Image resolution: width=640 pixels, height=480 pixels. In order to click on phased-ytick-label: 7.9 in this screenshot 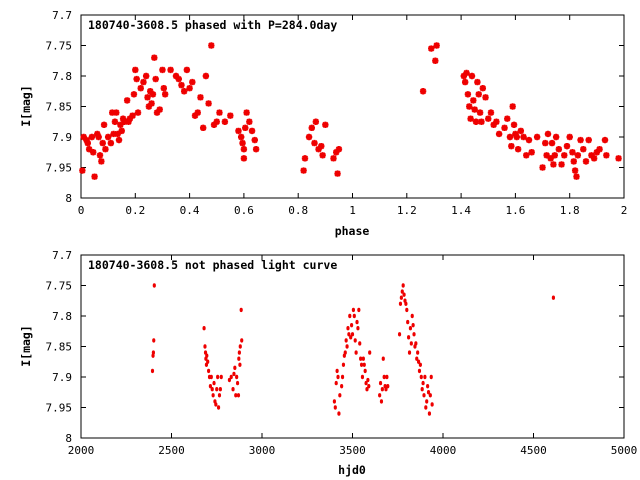, I will do `click(62, 137)`.